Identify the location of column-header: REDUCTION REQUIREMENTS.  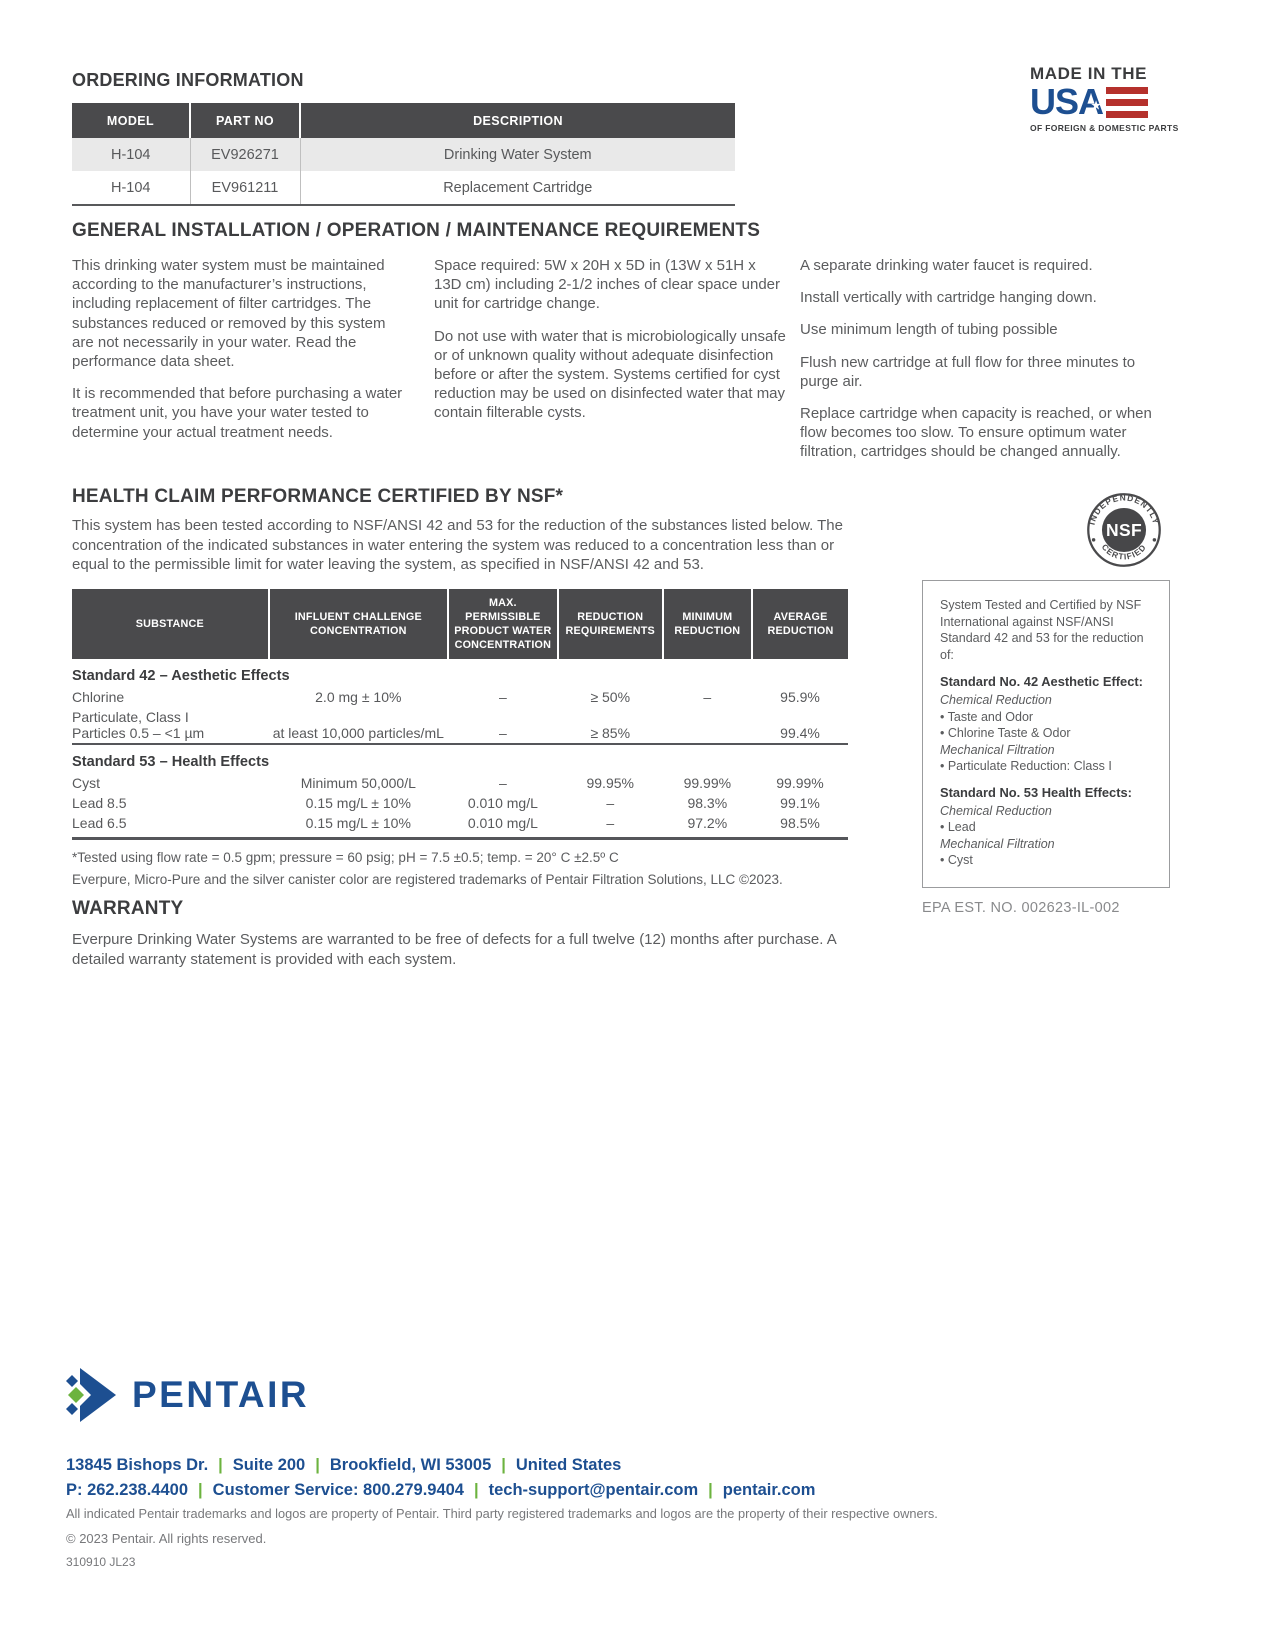
(610, 623).